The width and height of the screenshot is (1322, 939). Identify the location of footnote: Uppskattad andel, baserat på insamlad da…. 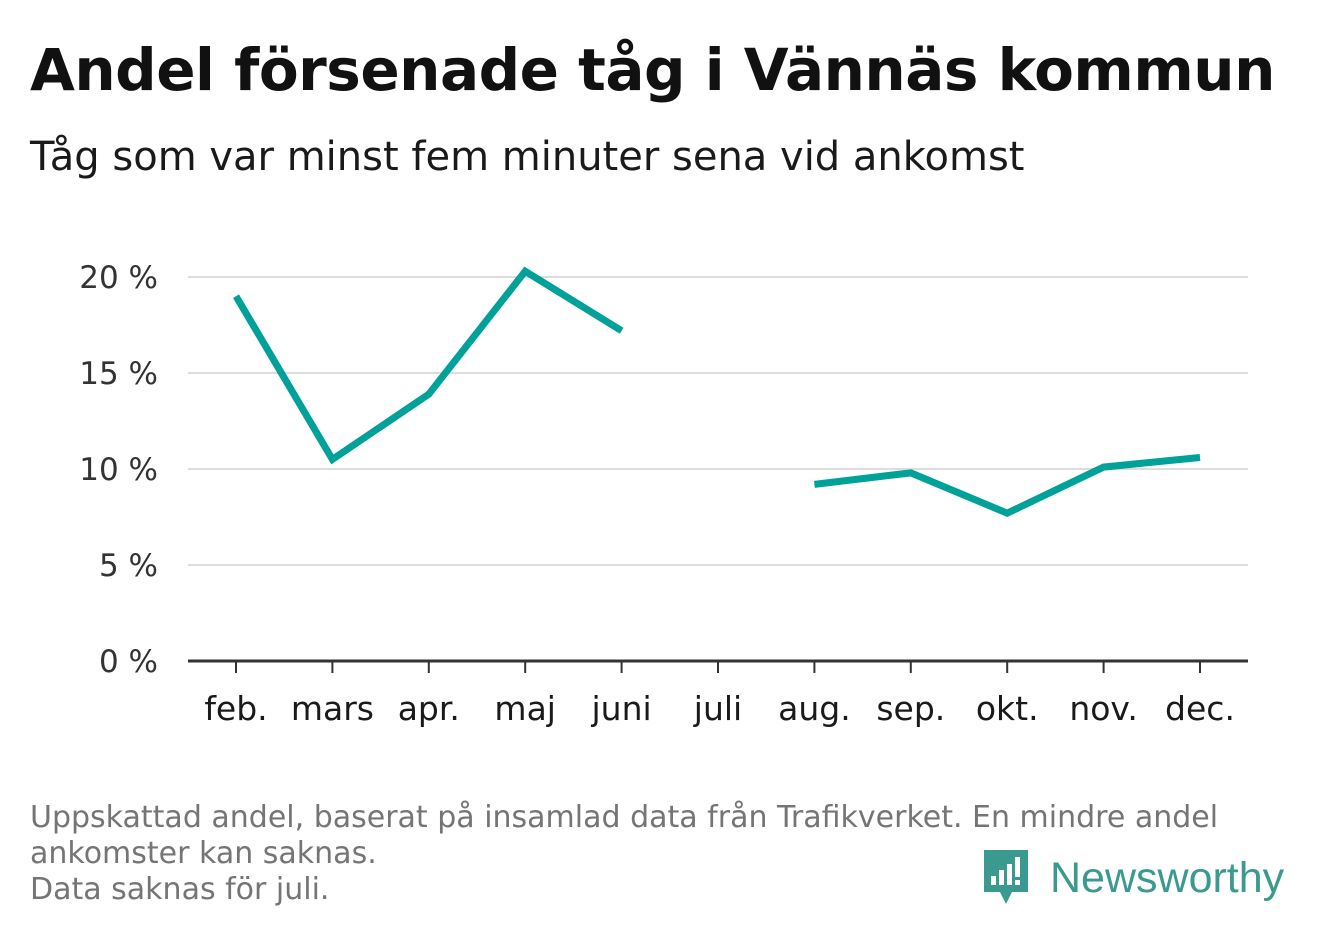
(655, 854).